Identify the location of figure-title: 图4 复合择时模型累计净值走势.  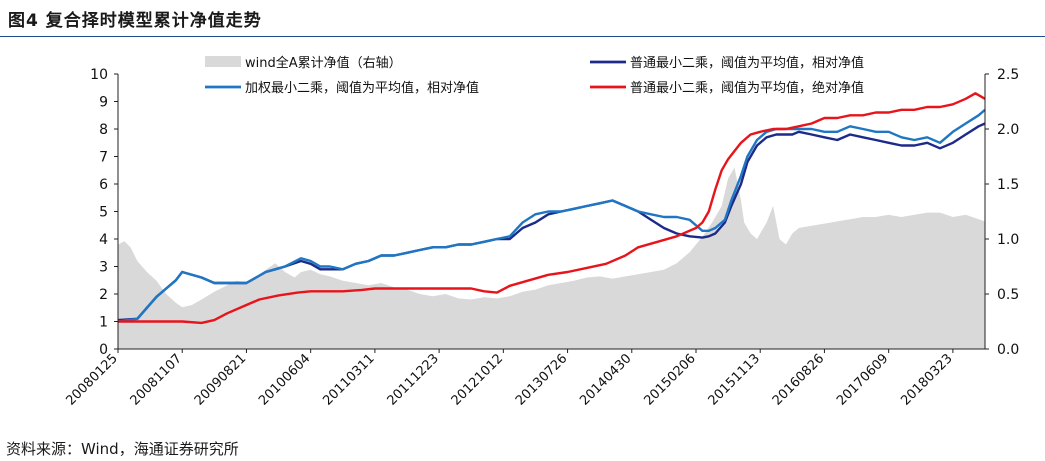
(135, 21).